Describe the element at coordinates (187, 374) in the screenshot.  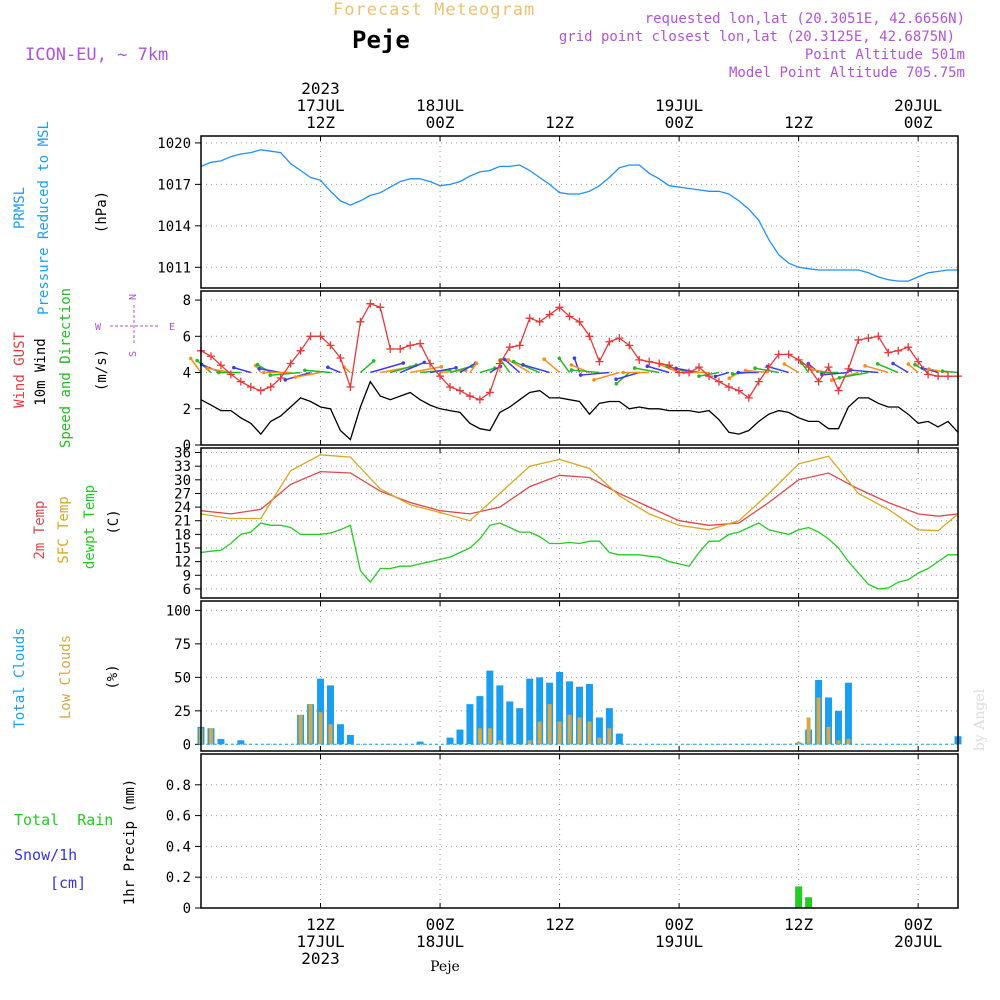
I see `ytick-label-2: 4` at that location.